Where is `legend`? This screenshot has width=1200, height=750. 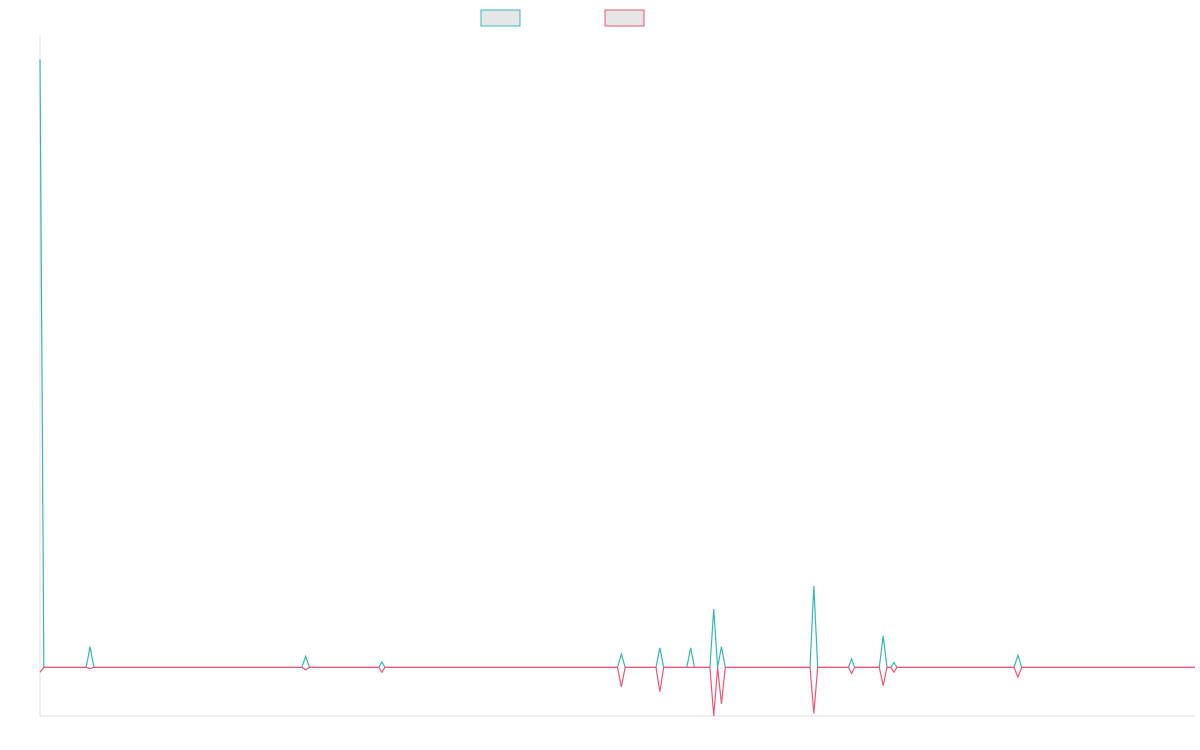
legend is located at coordinates (562, 18).